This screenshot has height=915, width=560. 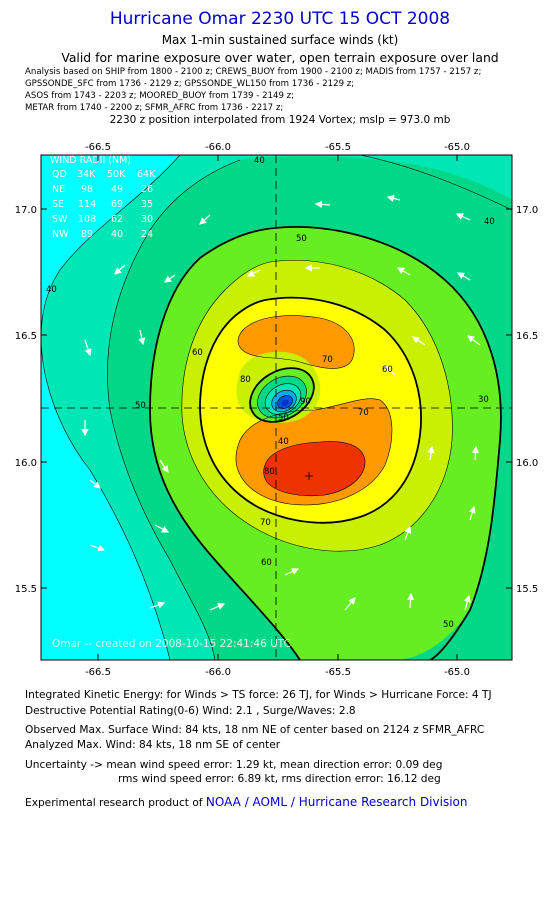 What do you see at coordinates (280, 19) in the screenshot?
I see `map-title: Hurricane Omar 2230 UTC 15 OCT 2008` at bounding box center [280, 19].